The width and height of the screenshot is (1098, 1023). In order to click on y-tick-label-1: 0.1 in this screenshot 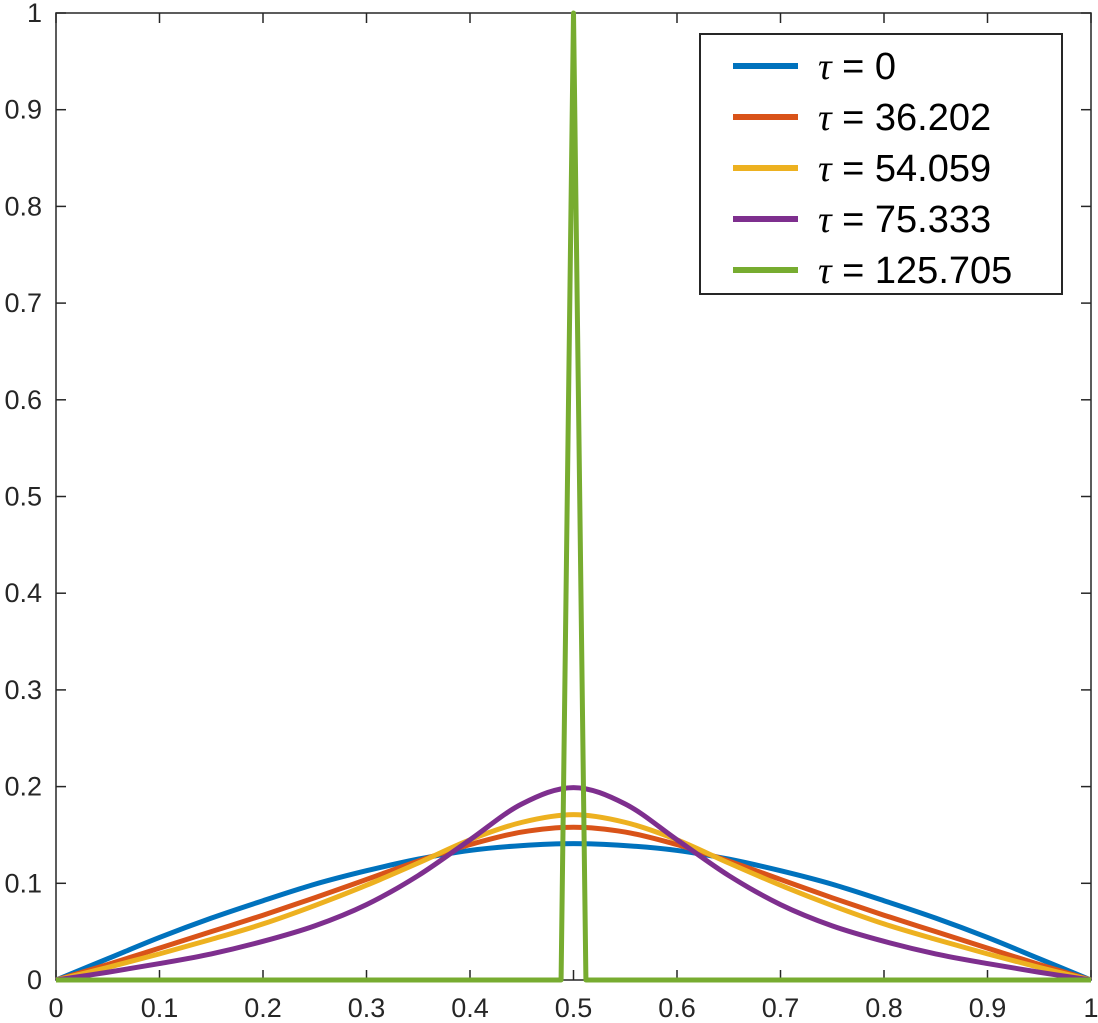, I will do `click(23, 883)`.